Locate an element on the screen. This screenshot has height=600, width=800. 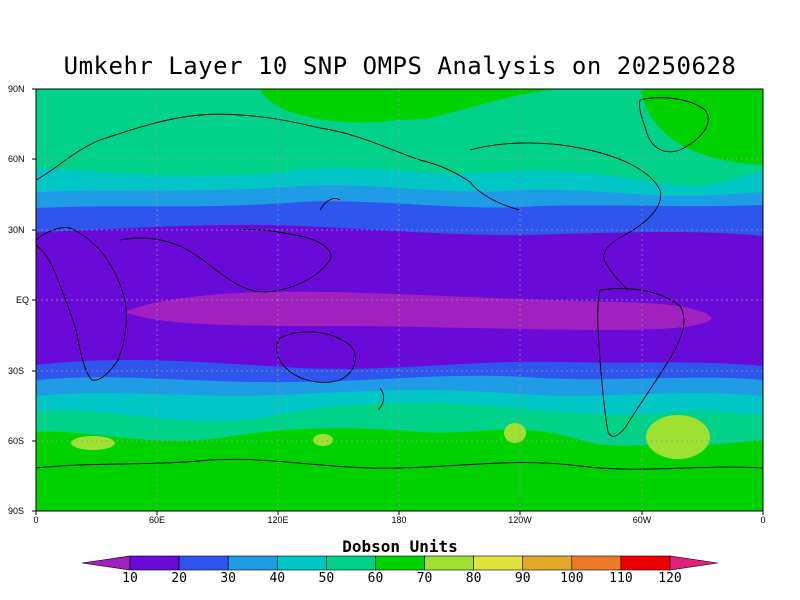
lat-label-90s: 90S is located at coordinates (16, 511).